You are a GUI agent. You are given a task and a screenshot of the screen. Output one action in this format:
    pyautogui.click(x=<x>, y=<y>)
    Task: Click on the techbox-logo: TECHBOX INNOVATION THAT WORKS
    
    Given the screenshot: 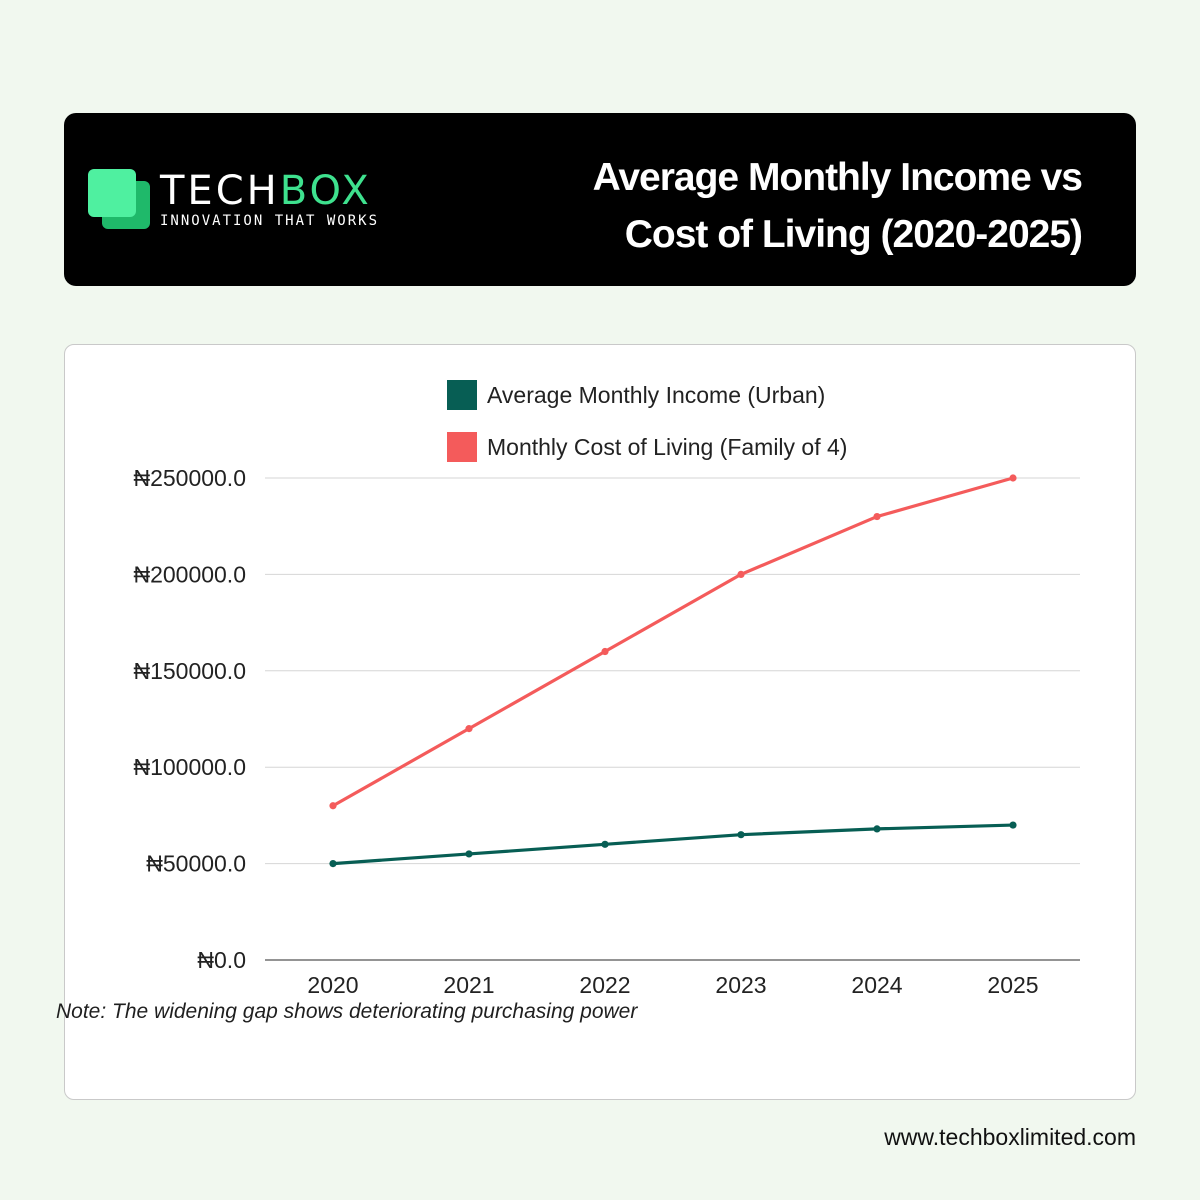 What is the action you would take?
    pyautogui.click(x=248, y=201)
    